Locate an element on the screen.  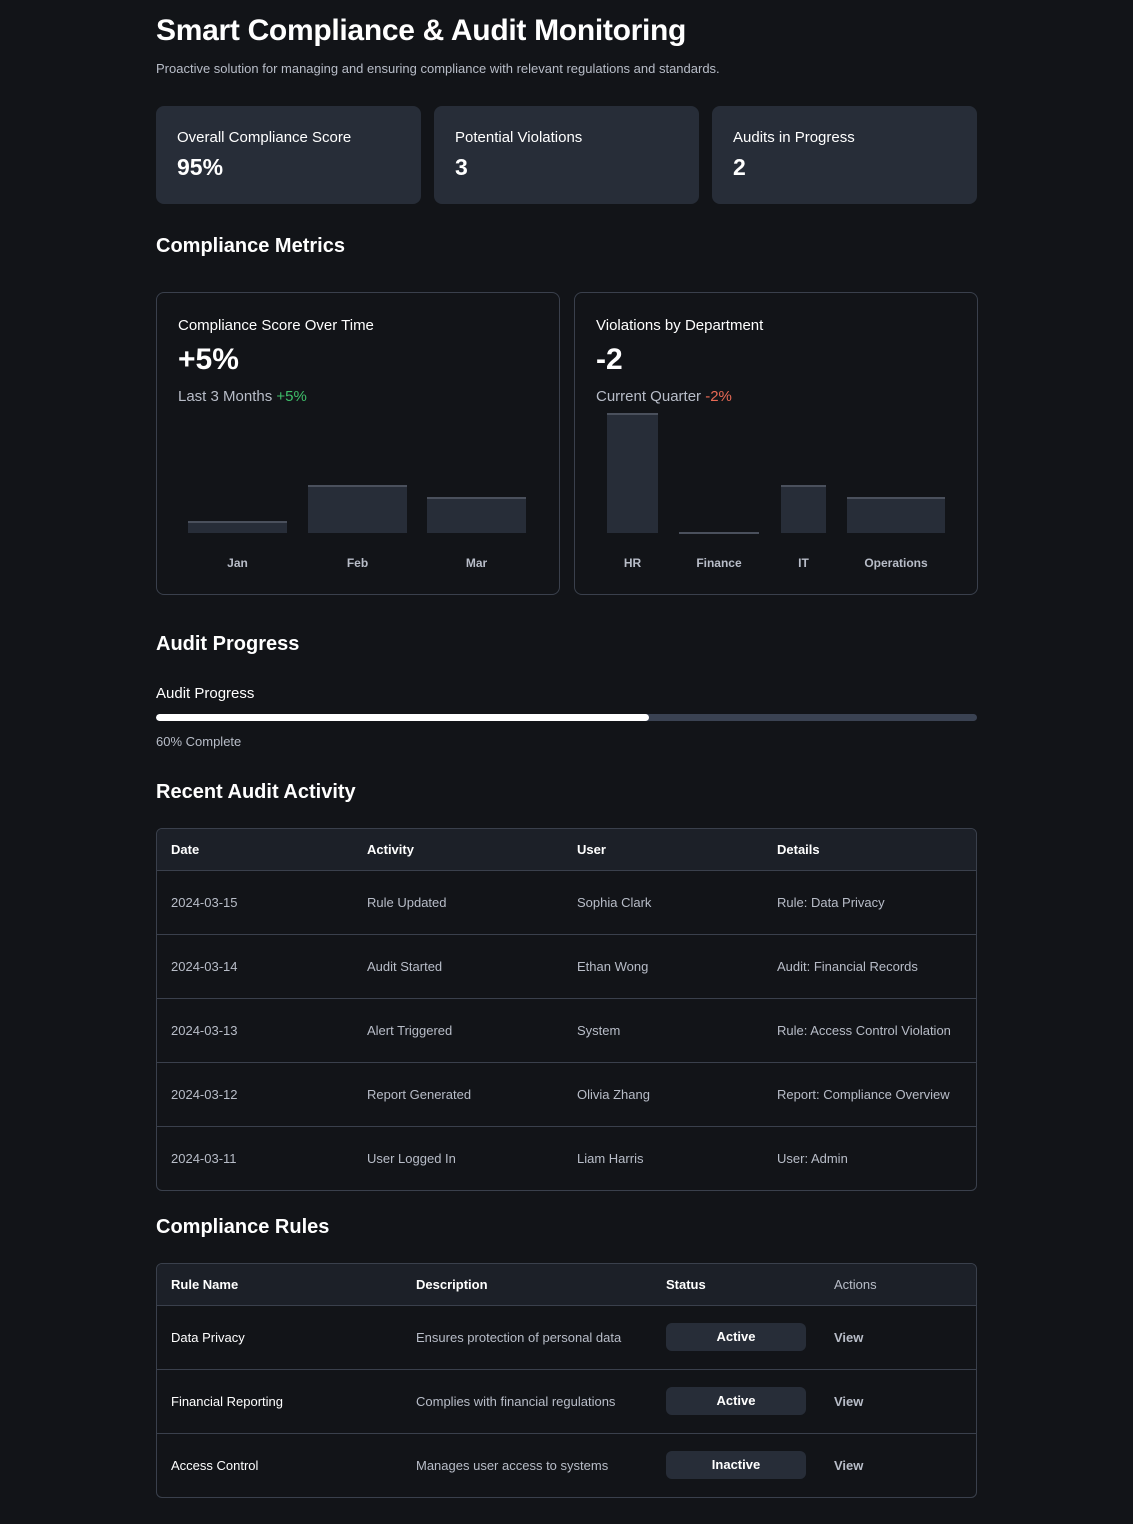
cell-date: 2024-03-11 is located at coordinates (255, 1157).